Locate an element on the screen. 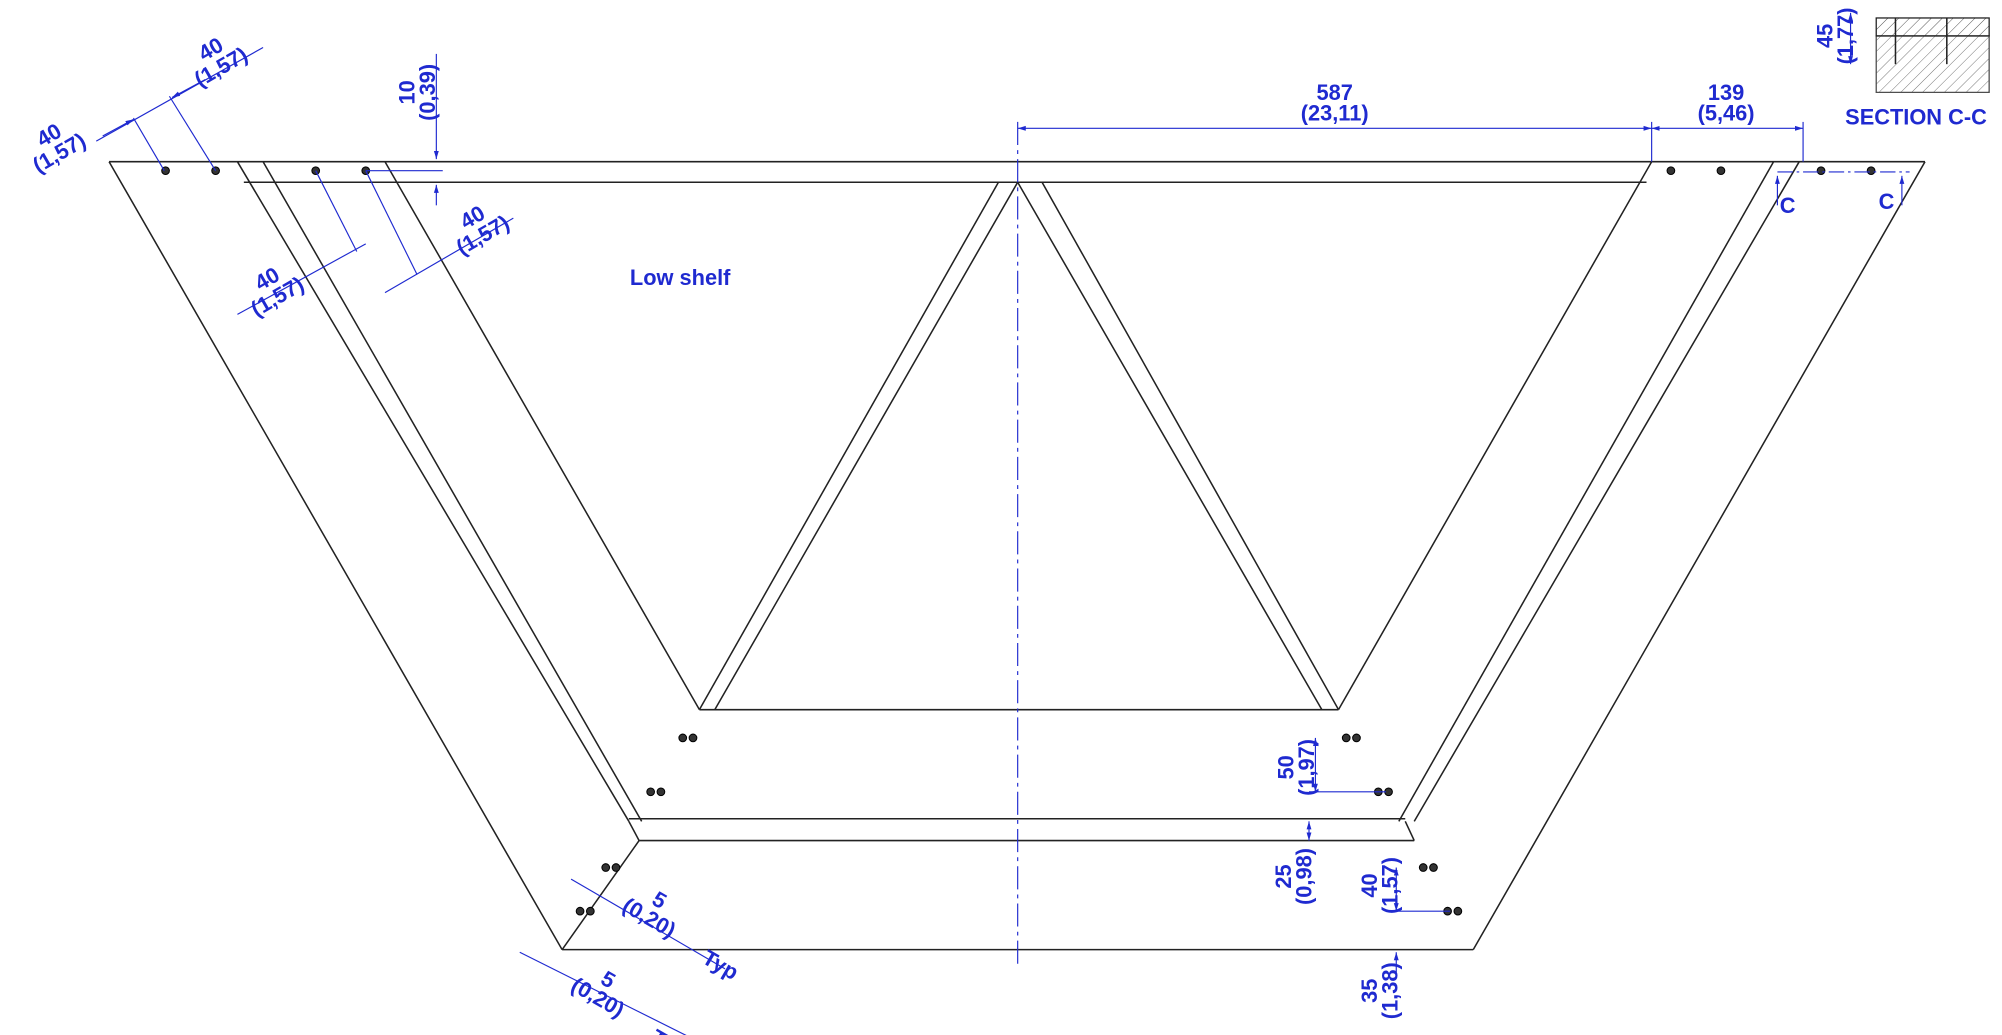  dimension: 10(0,39) is located at coordinates (418, 92).